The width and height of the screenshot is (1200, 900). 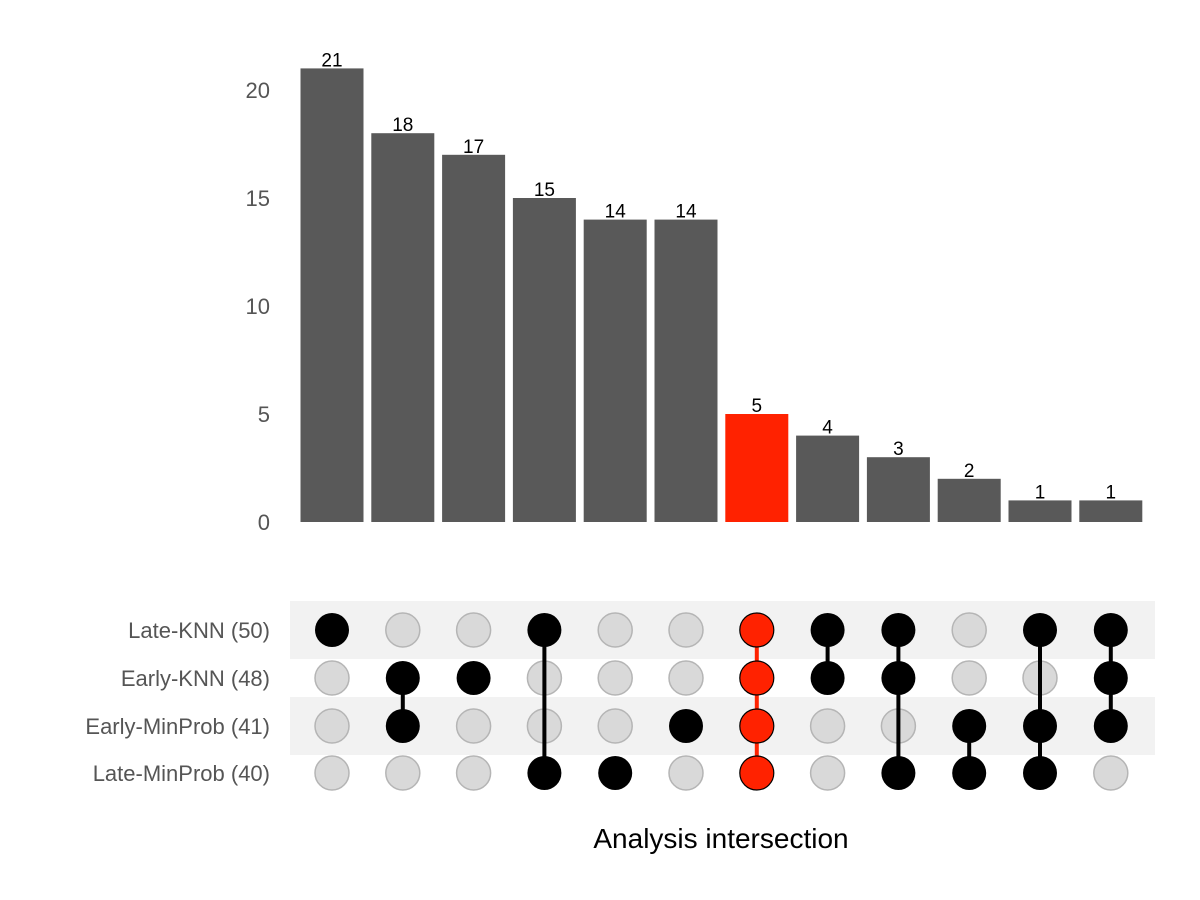 I want to click on y-tick-label: 15, so click(x=258, y=198).